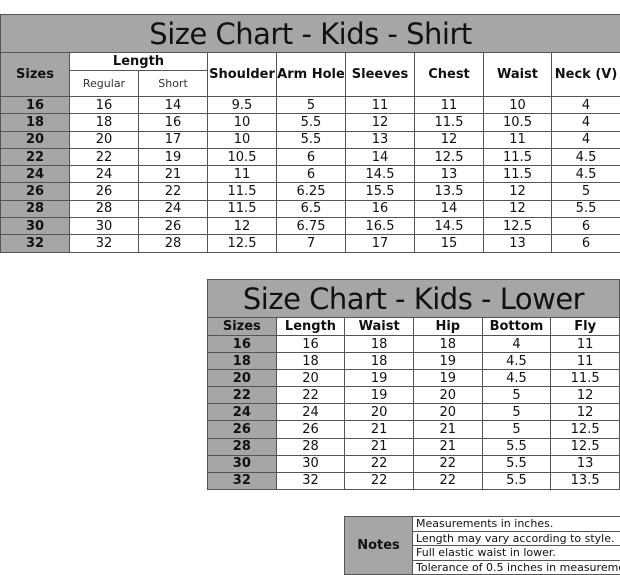  Describe the element at coordinates (104, 84) in the screenshot. I see `header-regular: Regular` at that location.